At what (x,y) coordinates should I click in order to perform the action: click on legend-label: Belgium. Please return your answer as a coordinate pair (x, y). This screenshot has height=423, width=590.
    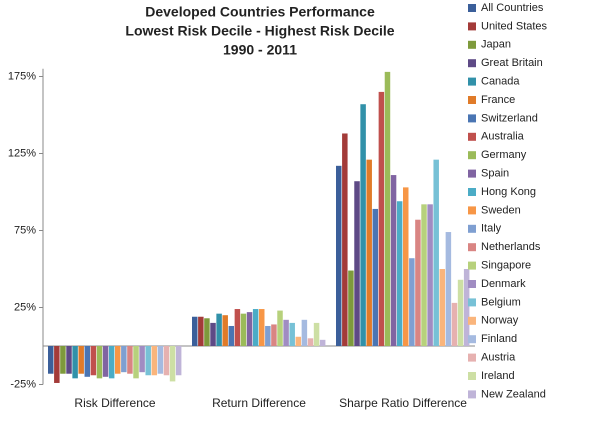
    Looking at the image, I should click on (501, 302).